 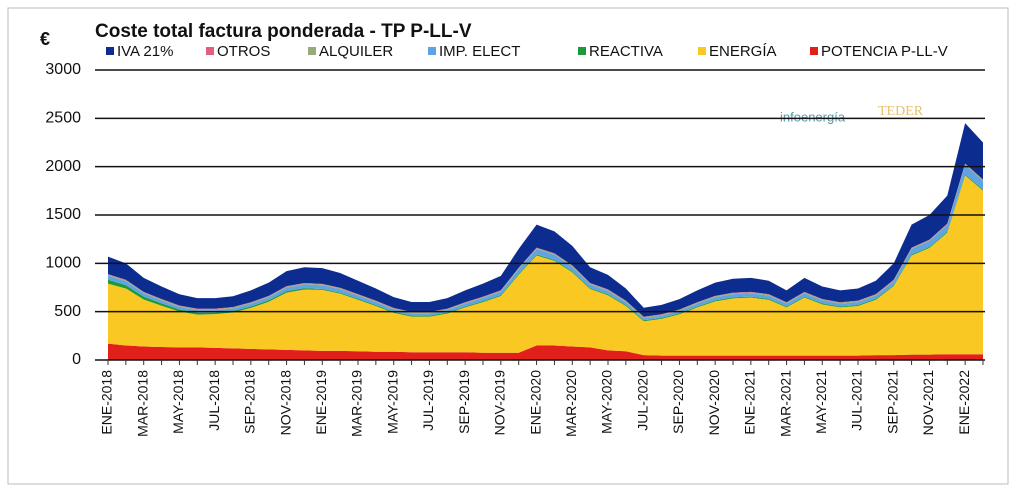 I want to click on x-tick-label: SEP-2018, so click(x=250, y=402).